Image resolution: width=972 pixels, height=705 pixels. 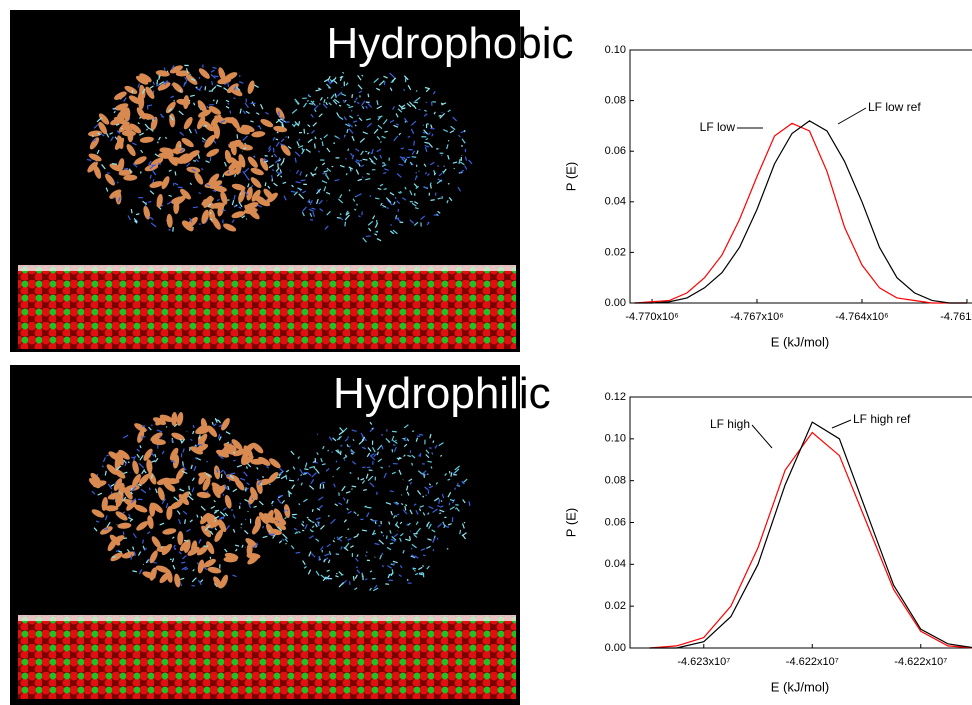 What do you see at coordinates (267, 268) in the screenshot?
I see `surface-top` at bounding box center [267, 268].